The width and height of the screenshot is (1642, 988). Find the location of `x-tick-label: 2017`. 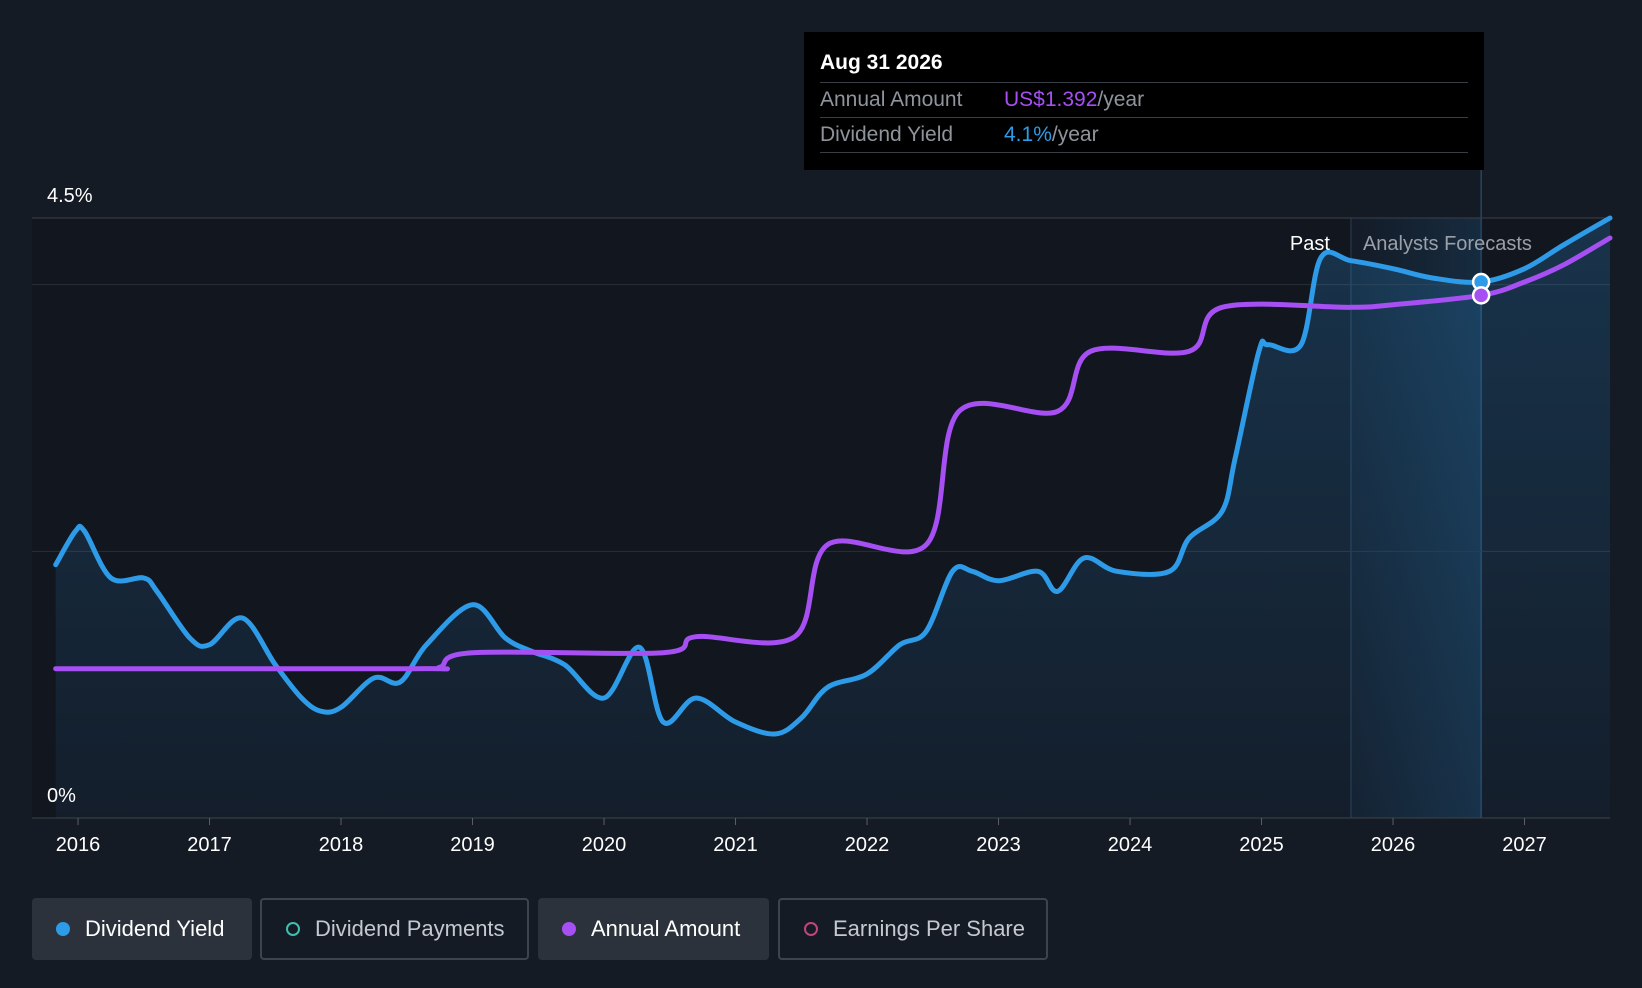

x-tick-label: 2017 is located at coordinates (209, 845).